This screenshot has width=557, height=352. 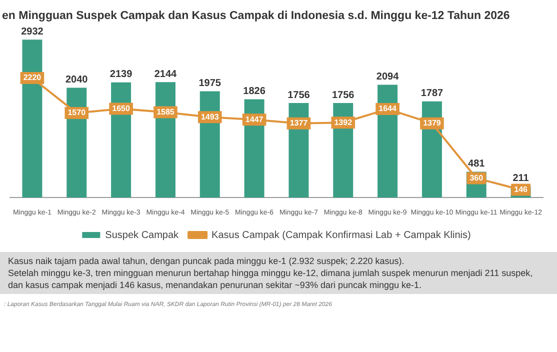 What do you see at coordinates (521, 178) in the screenshot?
I see `data-label: 211` at bounding box center [521, 178].